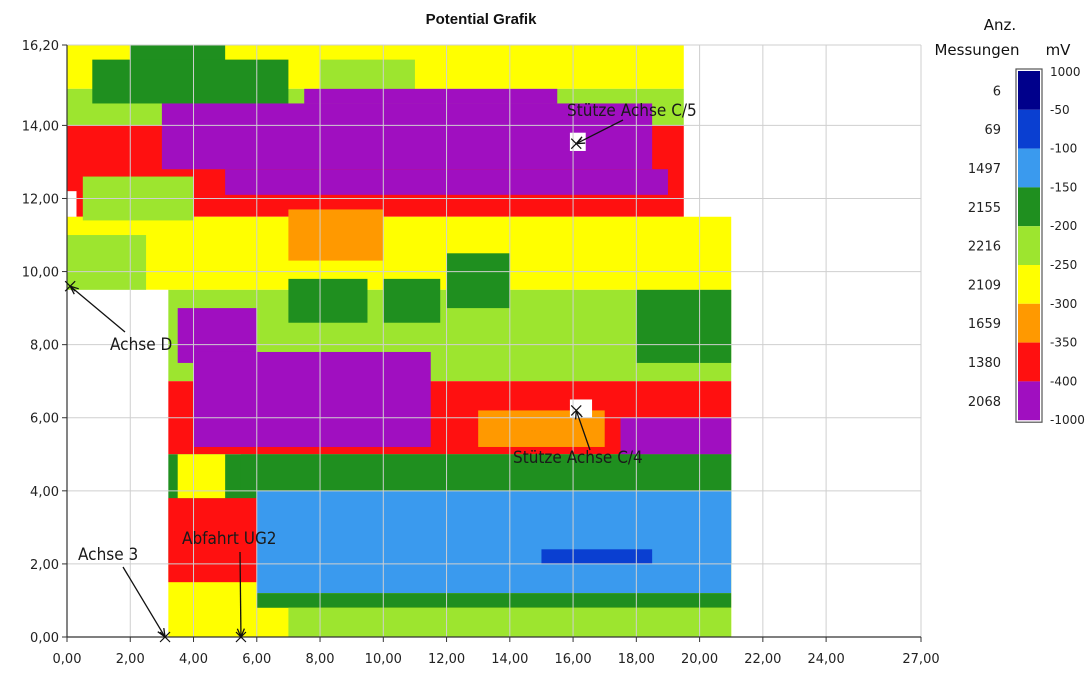  Describe the element at coordinates (572, 659) in the screenshot. I see `x-tick-label-8: 16,00` at that location.